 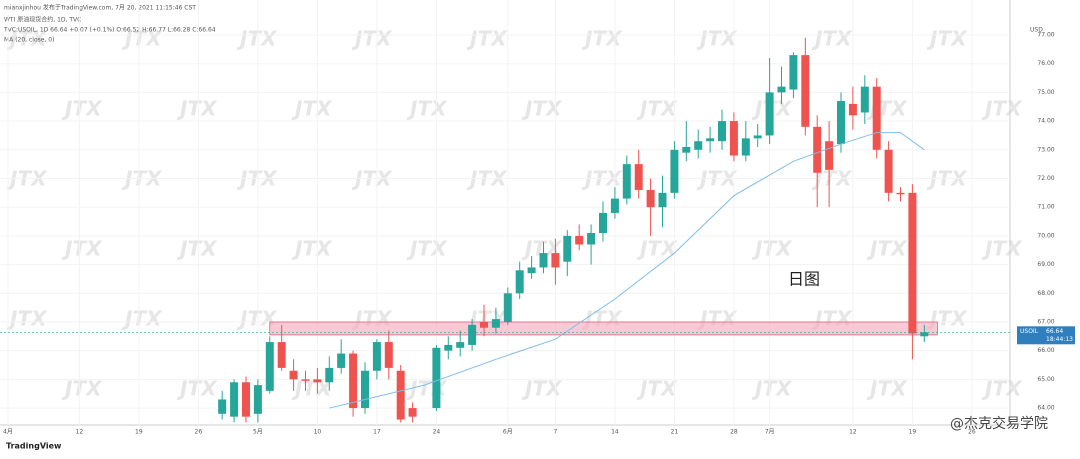 I want to click on x-tick-label: 19, so click(x=913, y=432).